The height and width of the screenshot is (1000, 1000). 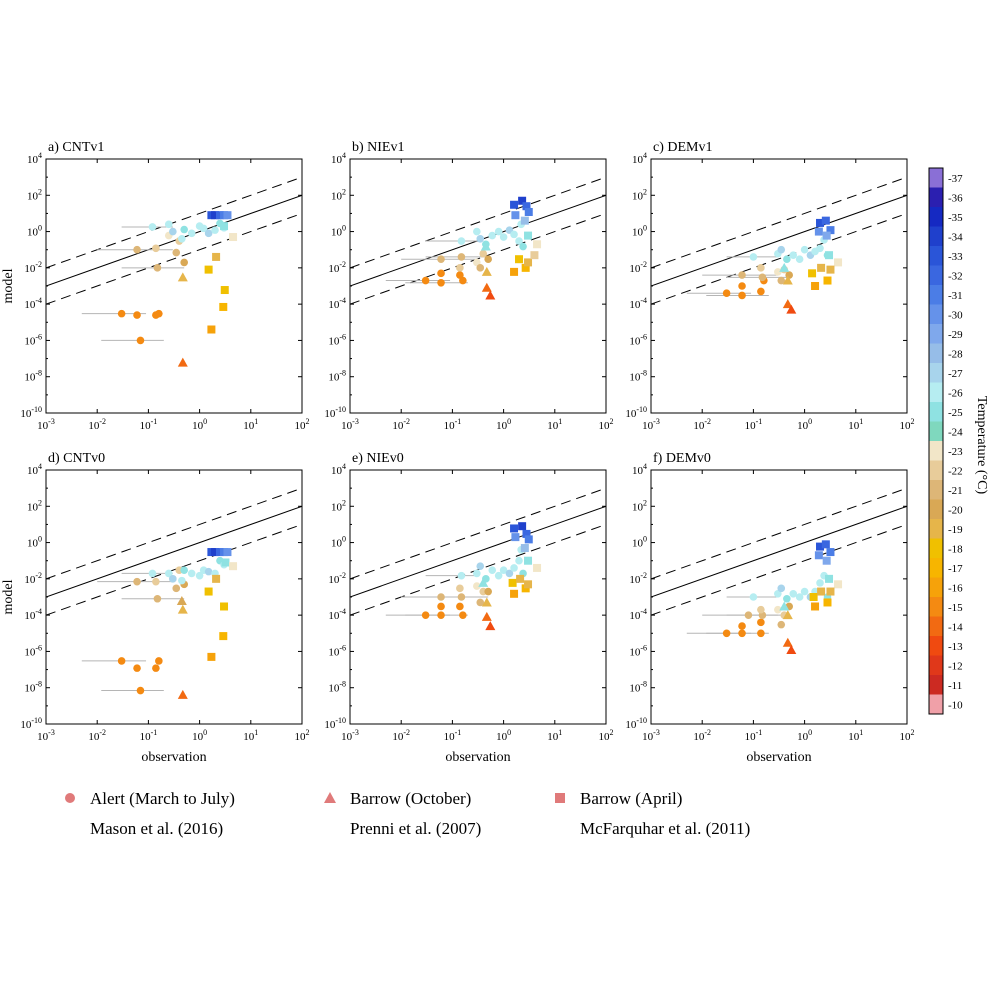 I want to click on colorbar-tick-label: -35, so click(x=955, y=218).